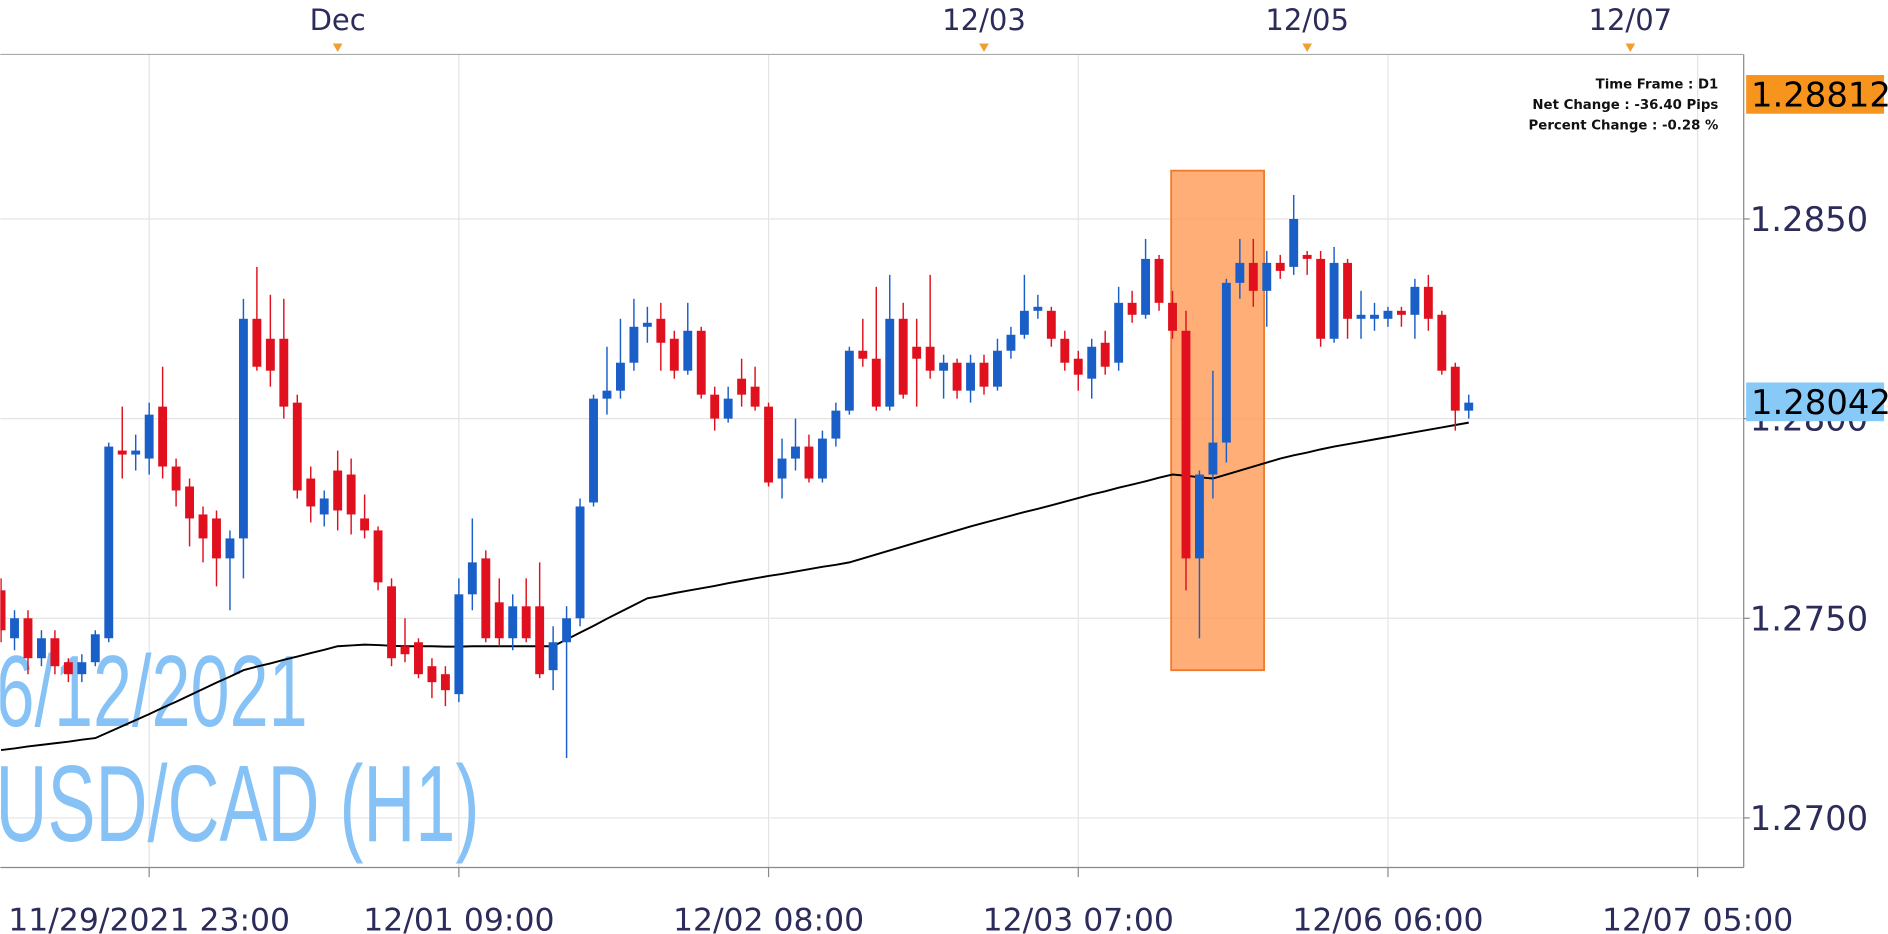 Image resolution: width=1888 pixels, height=934 pixels. Describe the element at coordinates (239, 804) in the screenshot. I see `watermark: USD/CAD (H1)` at that location.